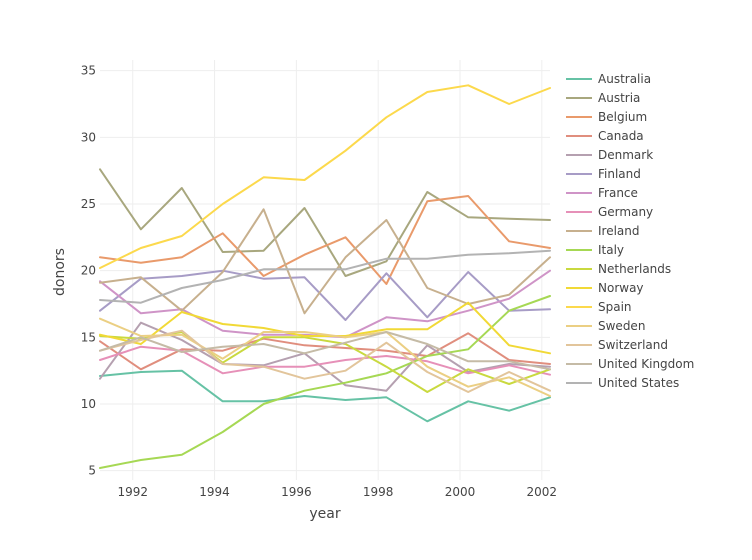 The width and height of the screenshot is (752, 560). I want to click on x-tick-label: 1994, so click(214, 492).